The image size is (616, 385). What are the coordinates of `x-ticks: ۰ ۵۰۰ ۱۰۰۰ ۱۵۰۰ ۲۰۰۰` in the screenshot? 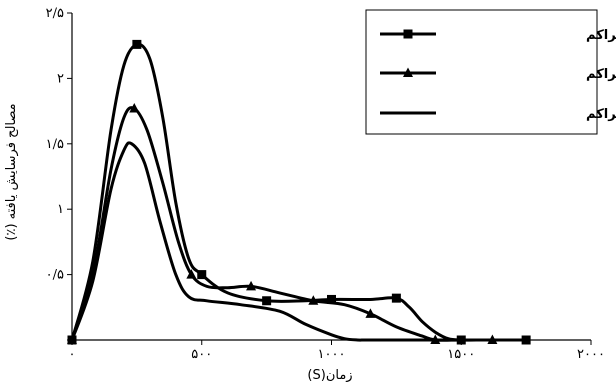 It's located at (337, 351).